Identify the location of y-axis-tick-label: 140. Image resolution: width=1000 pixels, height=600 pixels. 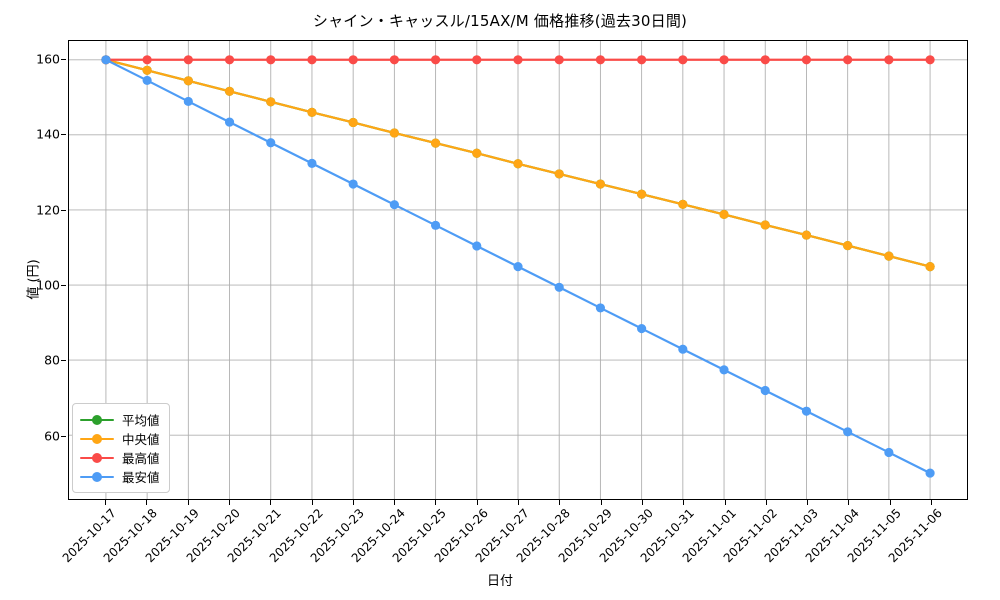
(48, 134).